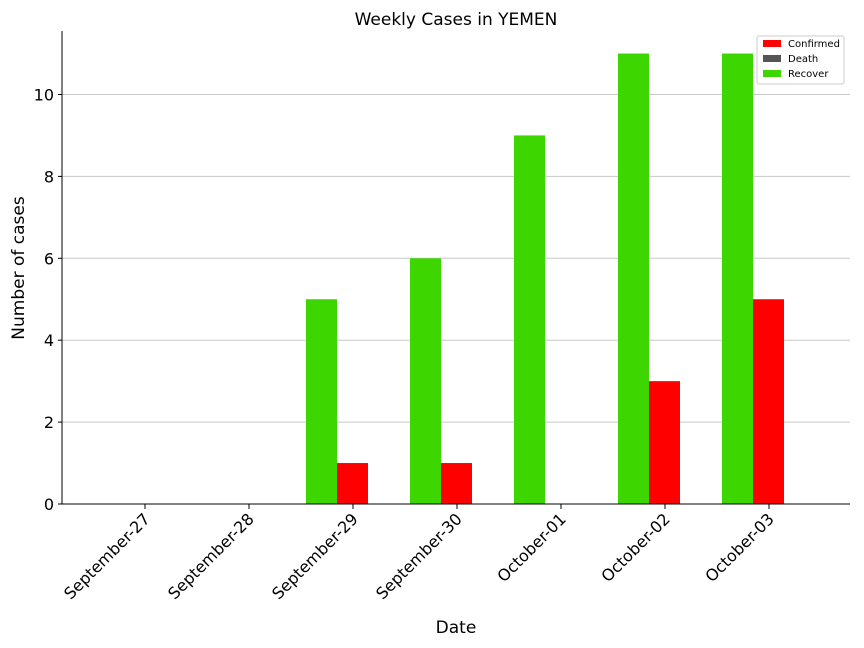 Image resolution: width=864 pixels, height=648 pixels. Describe the element at coordinates (808, 74) in the screenshot. I see `legend-label: Recover` at that location.